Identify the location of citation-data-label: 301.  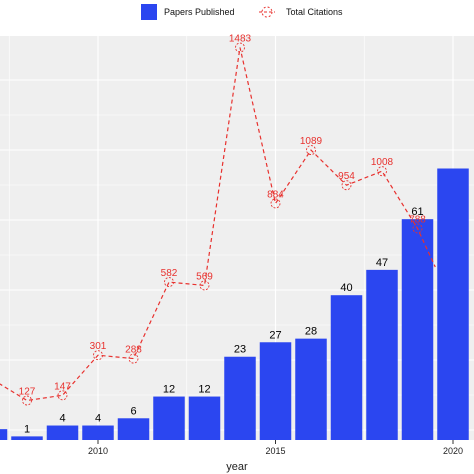
(98, 346).